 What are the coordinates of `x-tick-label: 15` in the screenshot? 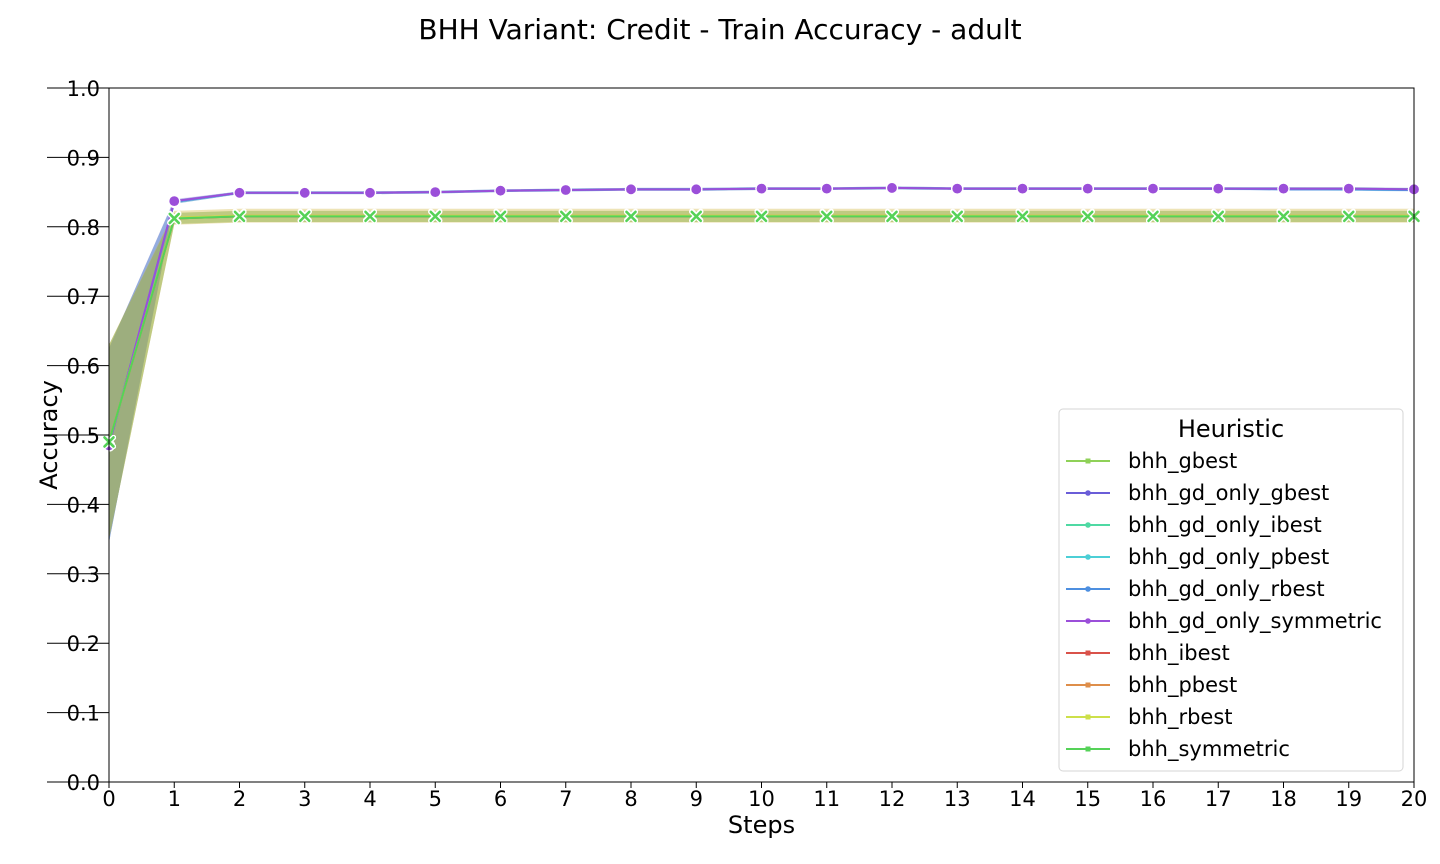 It's located at (1087, 799).